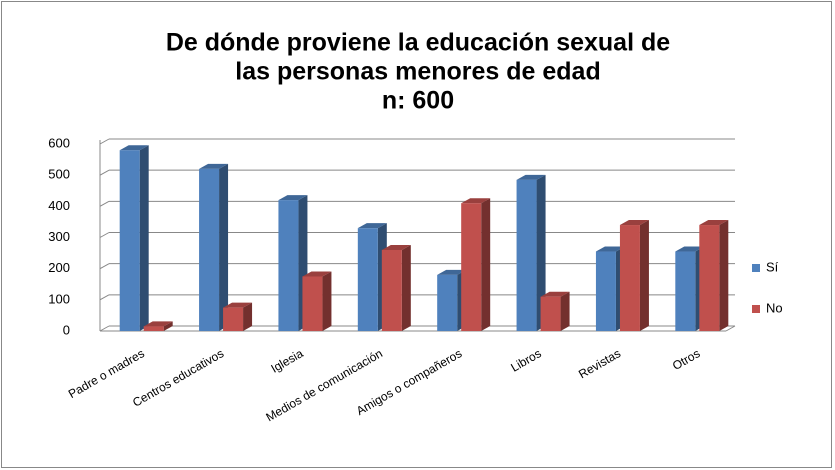 Image resolution: width=835 pixels, height=470 pixels. I want to click on chart-title: las personas menores de edad, so click(417, 72).